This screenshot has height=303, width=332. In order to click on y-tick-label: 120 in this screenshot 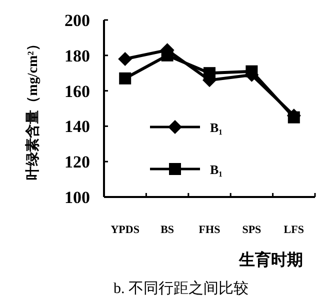, I will do `click(77, 162)`.